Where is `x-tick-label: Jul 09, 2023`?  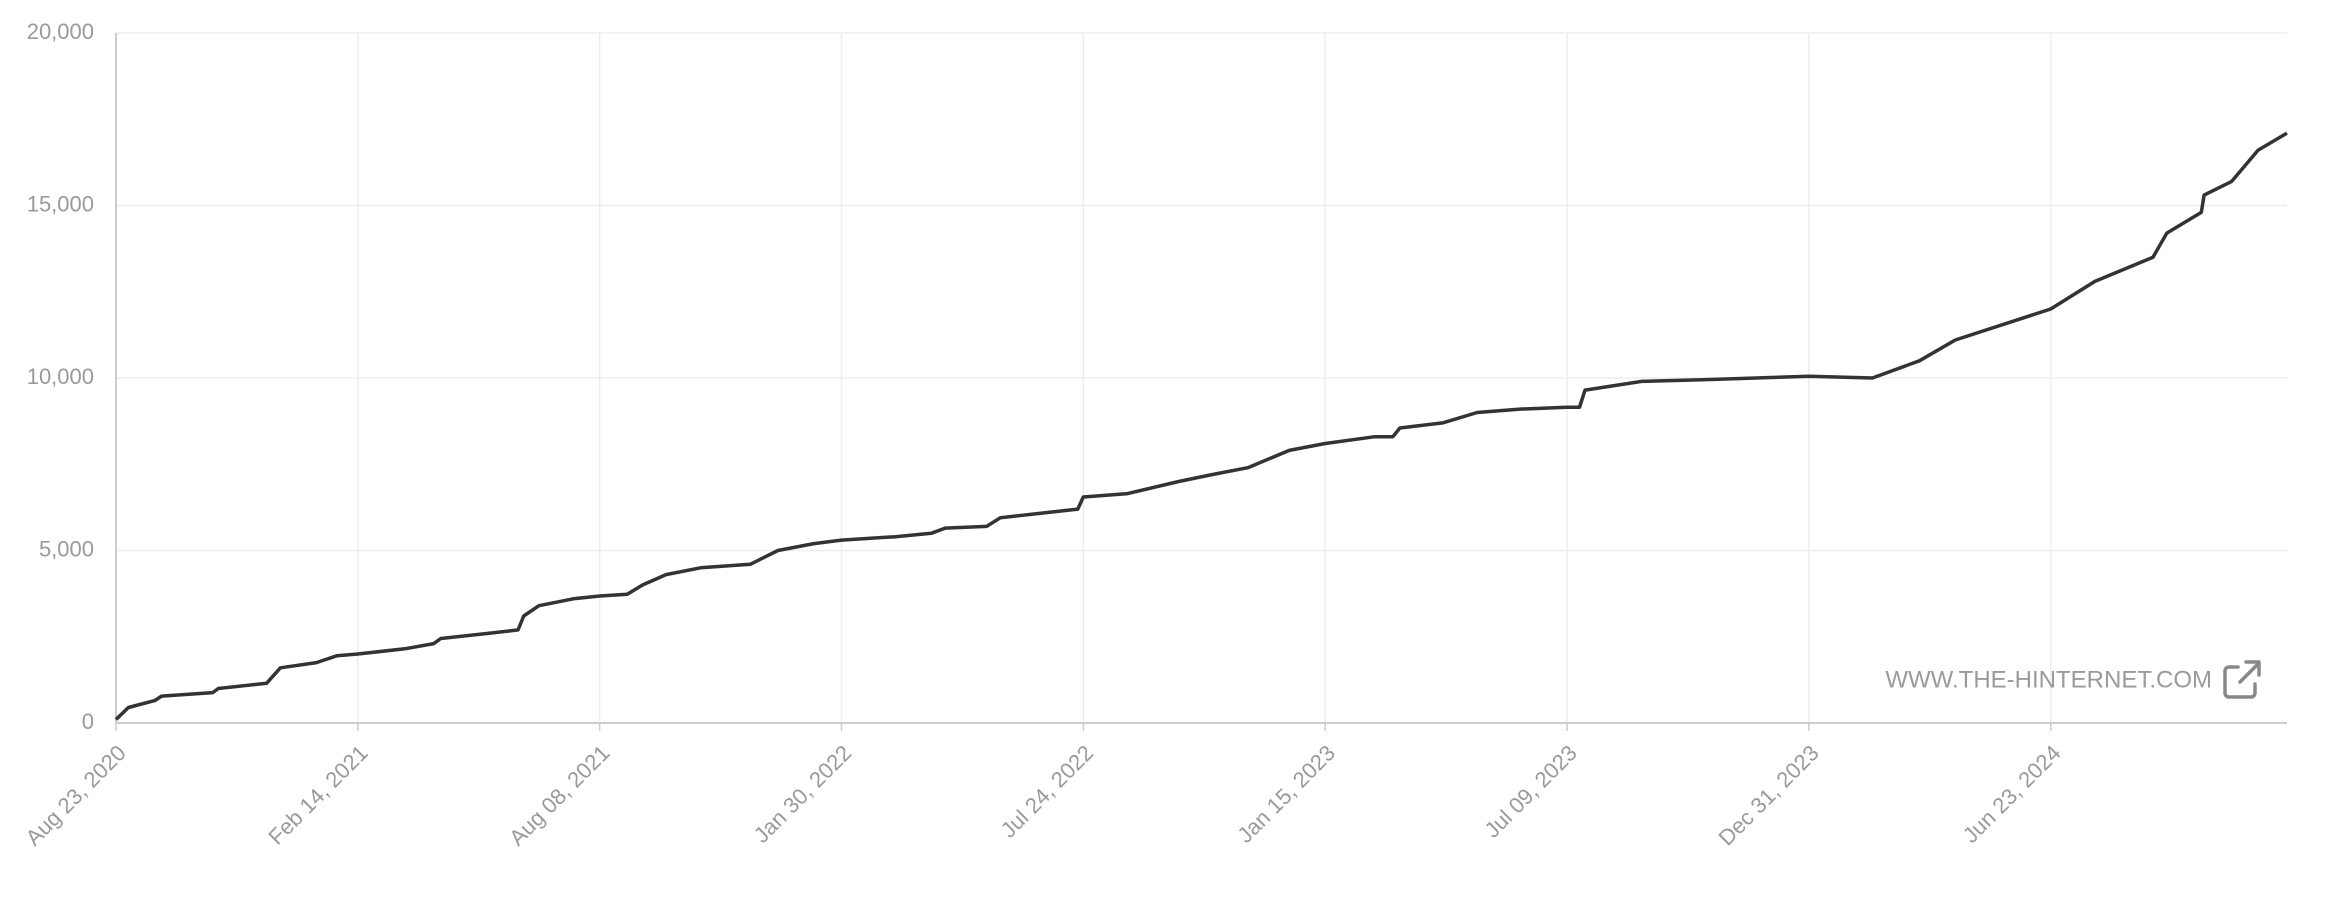
x-tick-label: Jul 09, 2023 is located at coordinates (1530, 791).